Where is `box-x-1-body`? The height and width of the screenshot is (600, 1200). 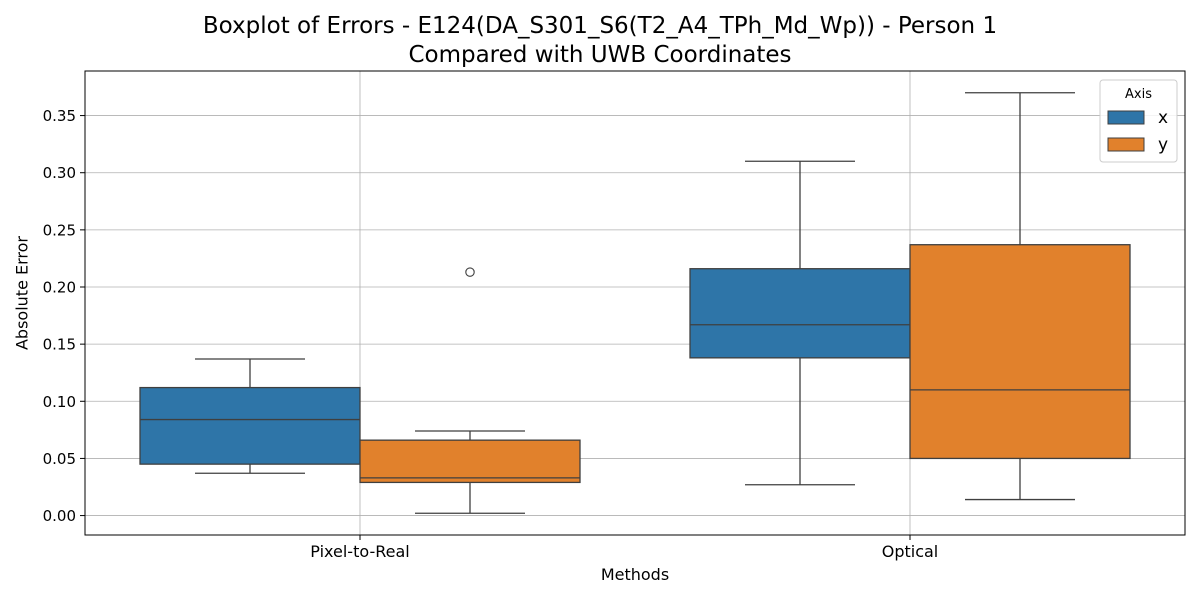
box-x-1-body is located at coordinates (800, 313).